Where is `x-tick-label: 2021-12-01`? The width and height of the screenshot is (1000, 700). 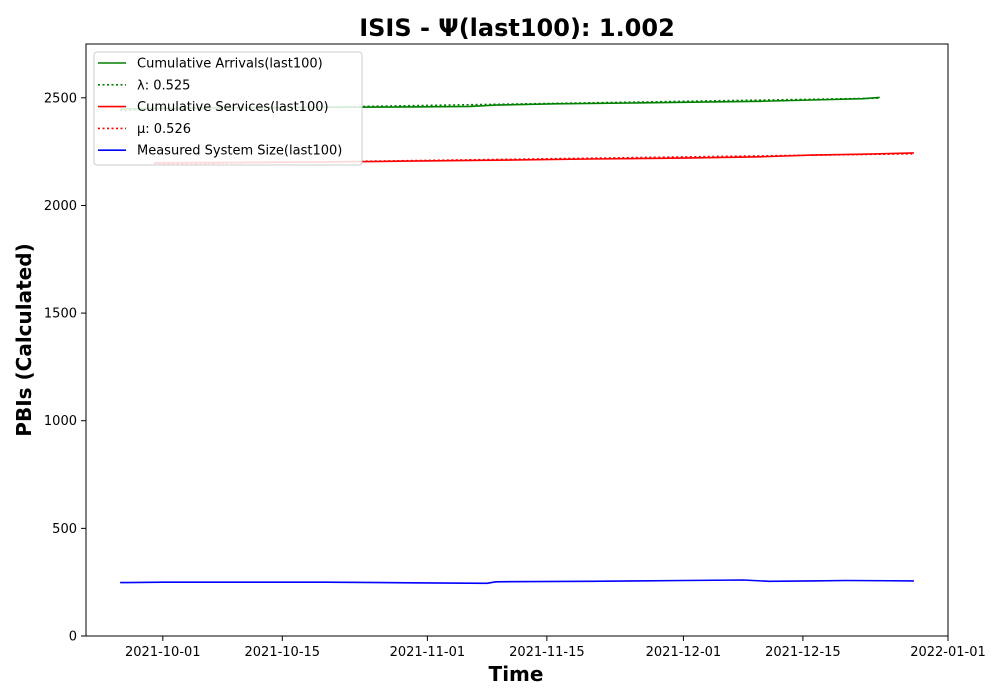
x-tick-label: 2021-12-01 is located at coordinates (684, 652).